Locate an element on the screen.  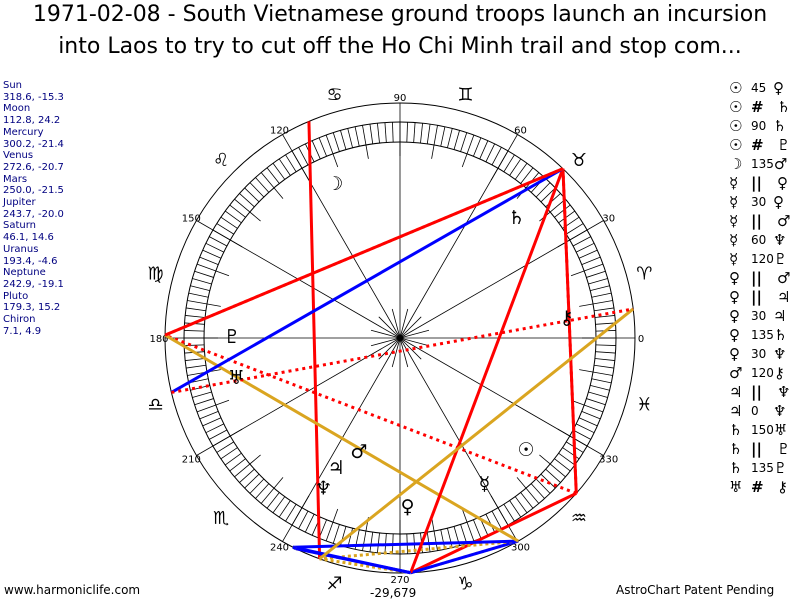
degree-label: 270 is located at coordinates (399, 580).